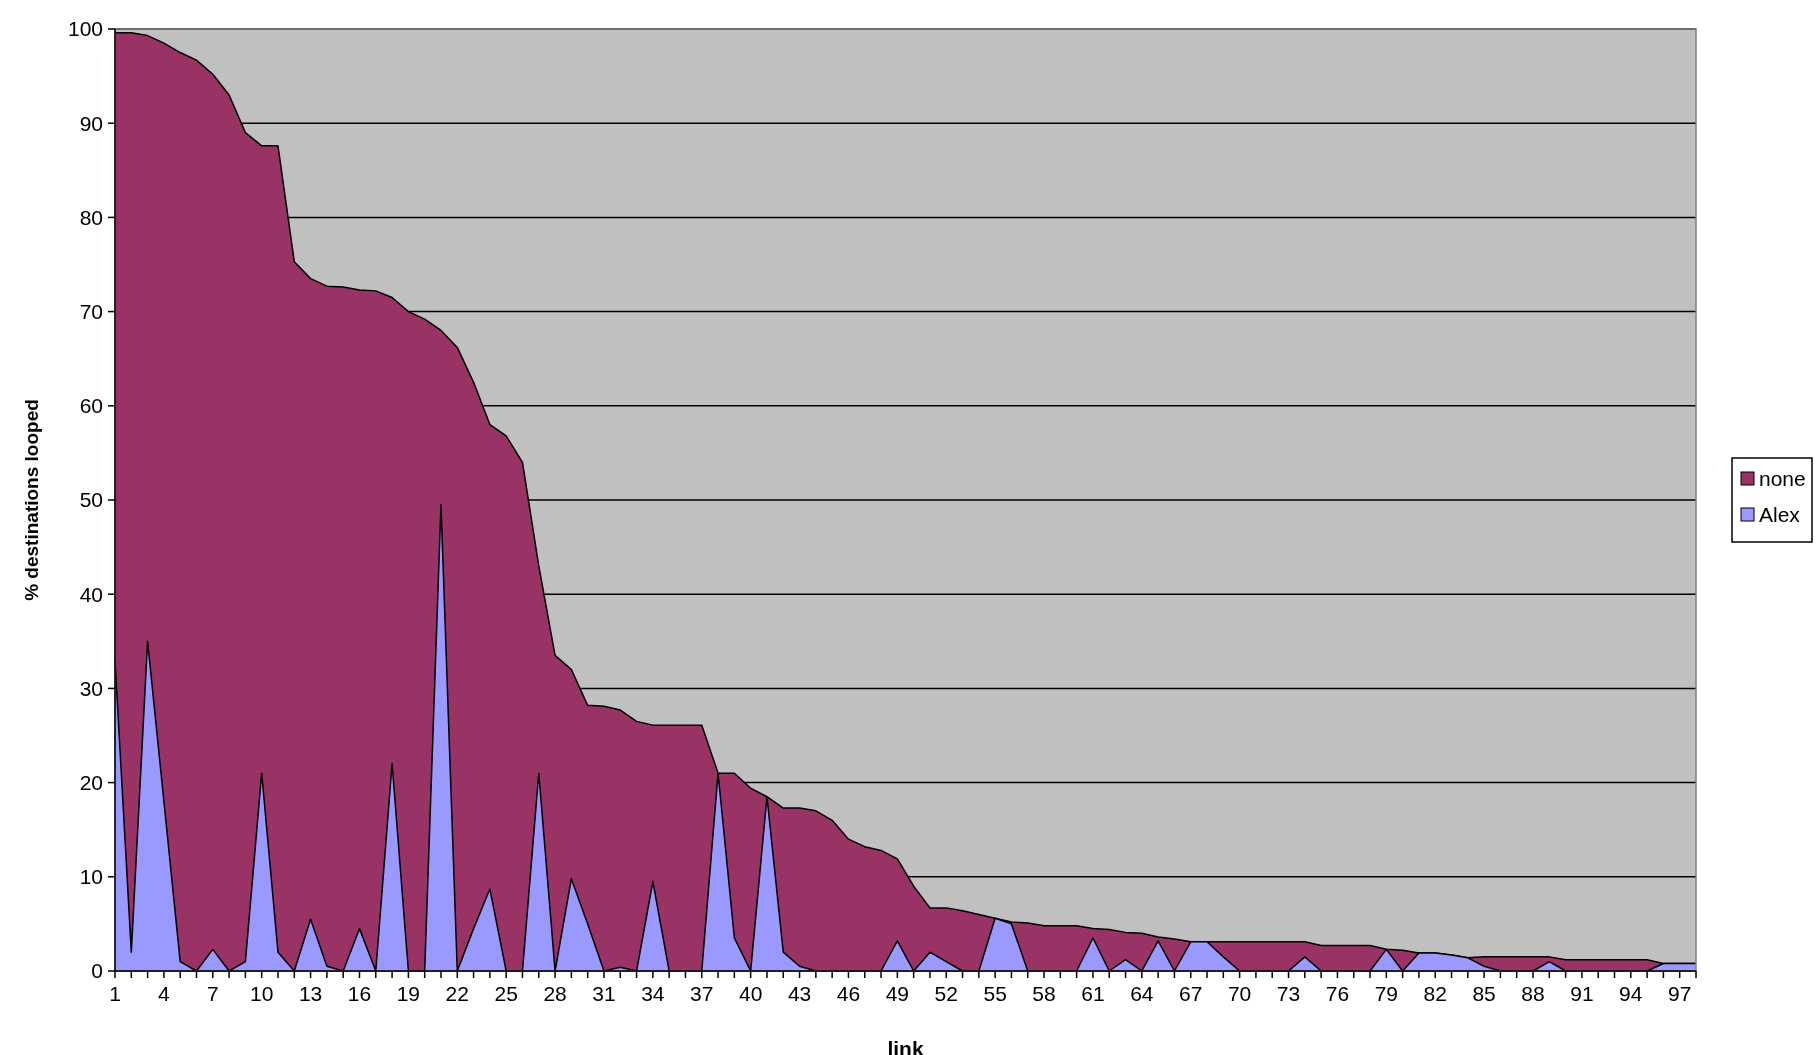 The height and width of the screenshot is (1055, 1818). Describe the element at coordinates (1337, 993) in the screenshot. I see `x-tick-label: 76` at that location.